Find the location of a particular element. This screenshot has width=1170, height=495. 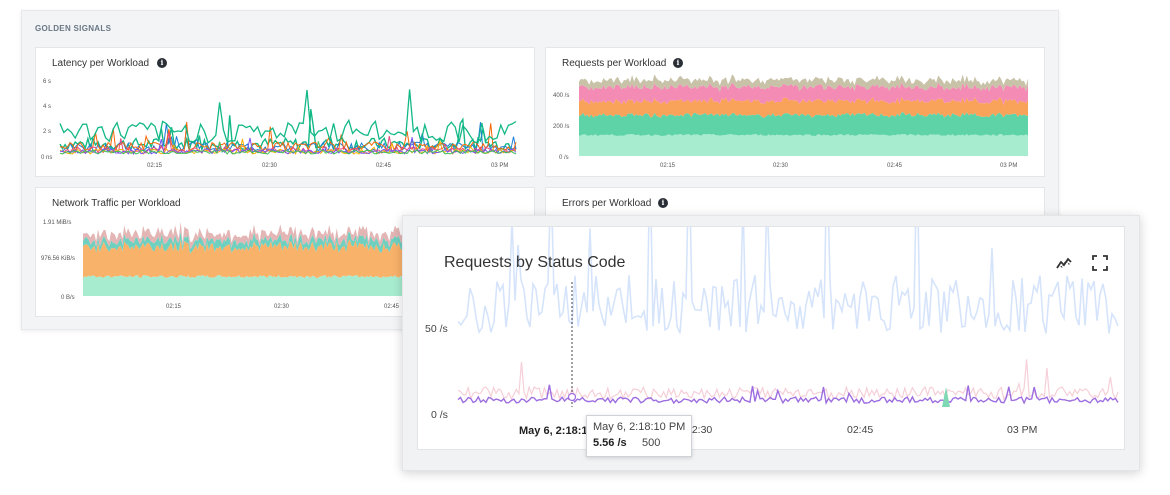

y-tick: 50 /s is located at coordinates (436, 329).